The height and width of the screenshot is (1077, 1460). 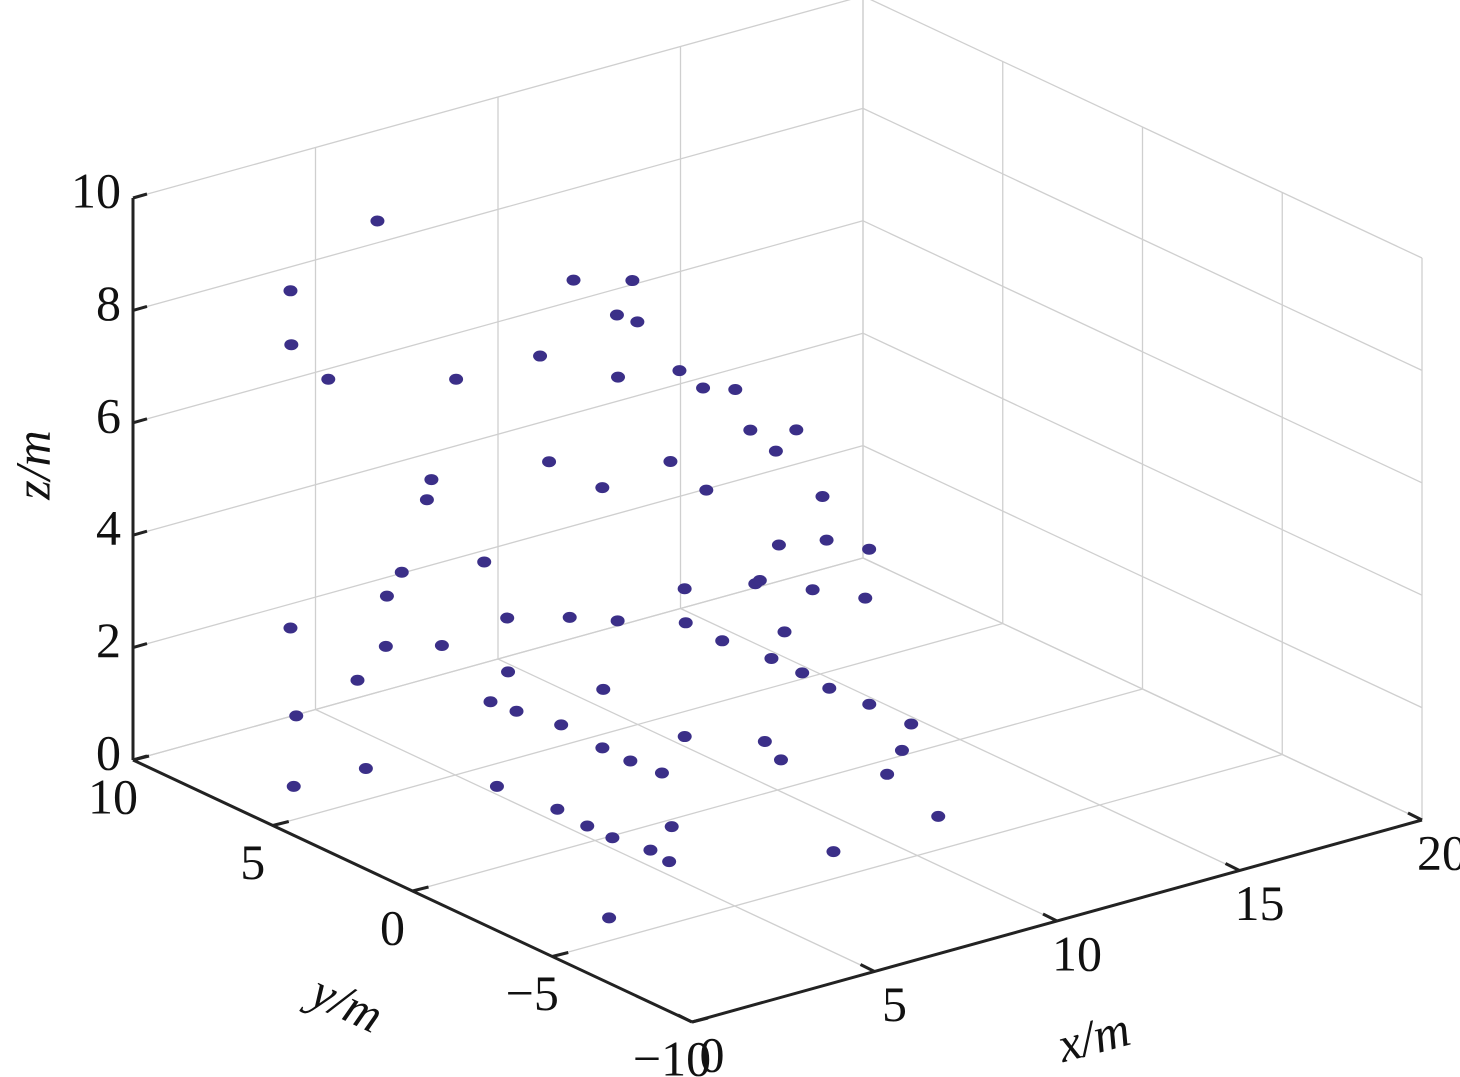 I want to click on y-axis-label: y/m, so click(x=345, y=1001).